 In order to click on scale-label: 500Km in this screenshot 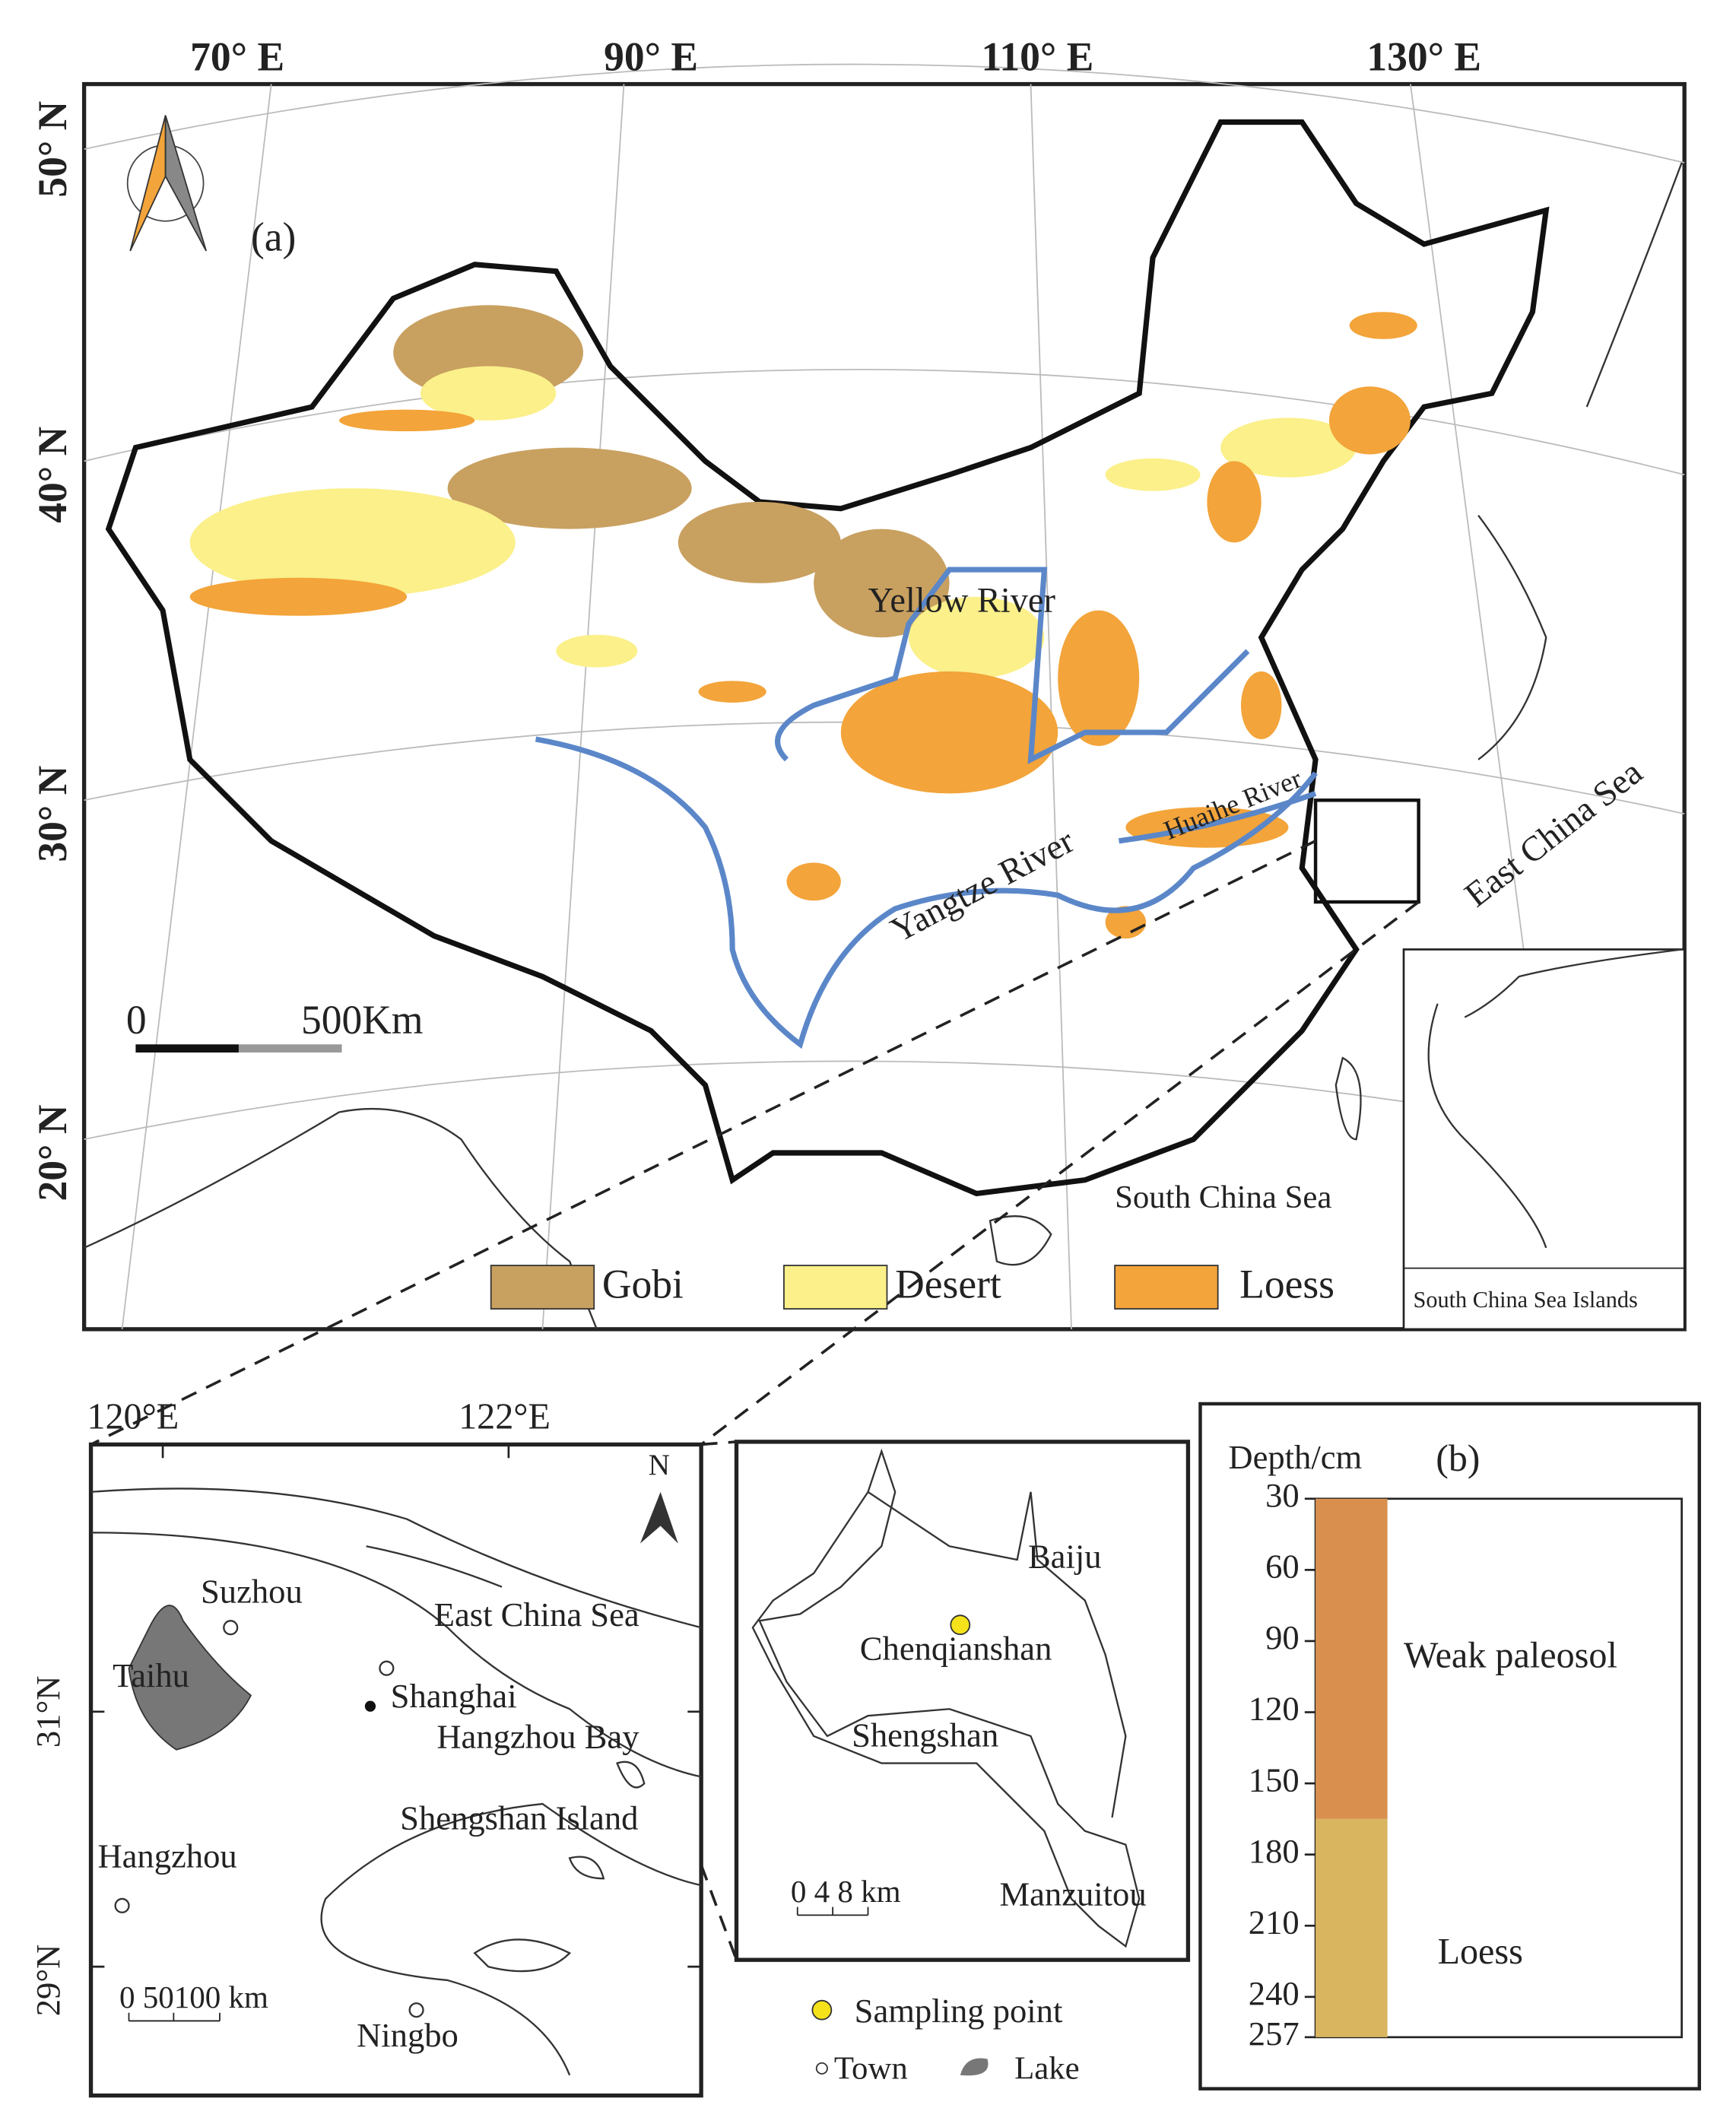, I will do `click(362, 1020)`.